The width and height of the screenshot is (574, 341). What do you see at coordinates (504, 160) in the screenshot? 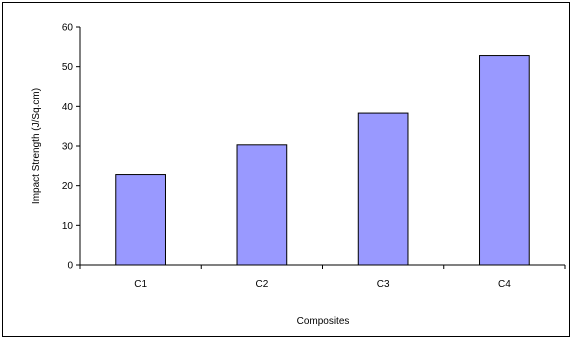
I see `bar-c4` at bounding box center [504, 160].